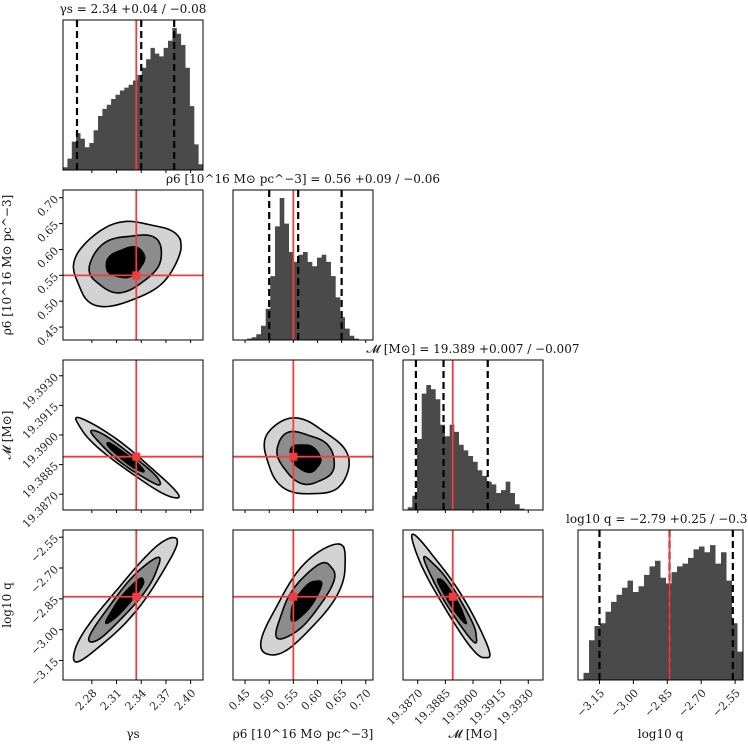 The image size is (748, 748). What do you see at coordinates (473, 734) in the screenshot?
I see `xaxis-label-mchirp: 𝓜 [M⊙]` at bounding box center [473, 734].